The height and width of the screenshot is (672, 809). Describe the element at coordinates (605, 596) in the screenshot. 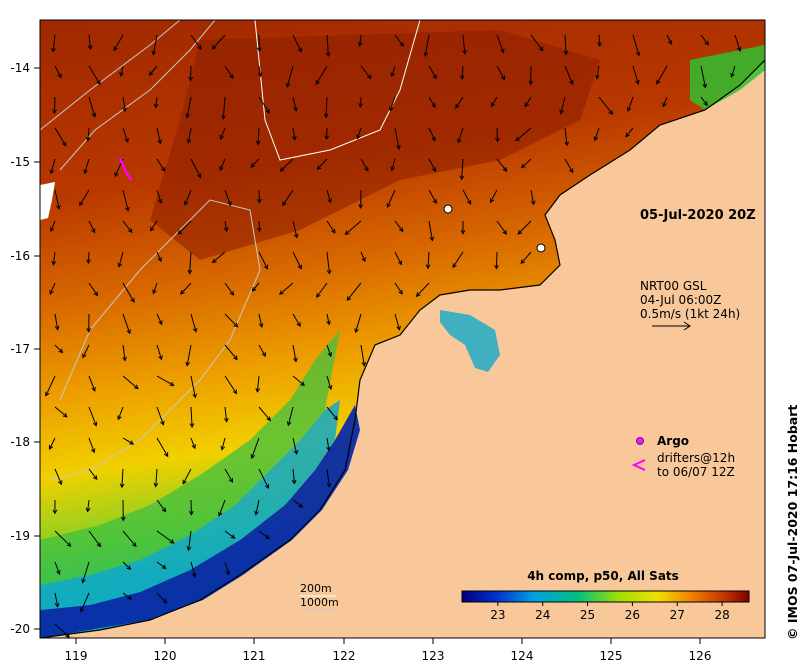

I see `colorbar` at that location.